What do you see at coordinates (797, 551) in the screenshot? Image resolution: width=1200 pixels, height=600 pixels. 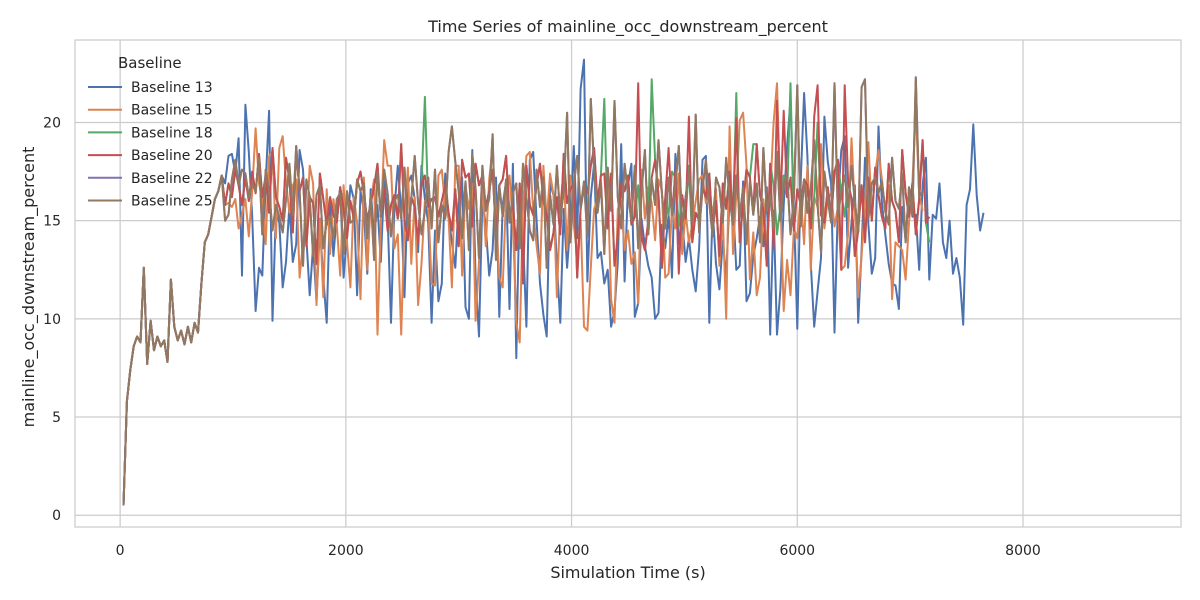 I see `x-tick-label: 6000` at bounding box center [797, 551].